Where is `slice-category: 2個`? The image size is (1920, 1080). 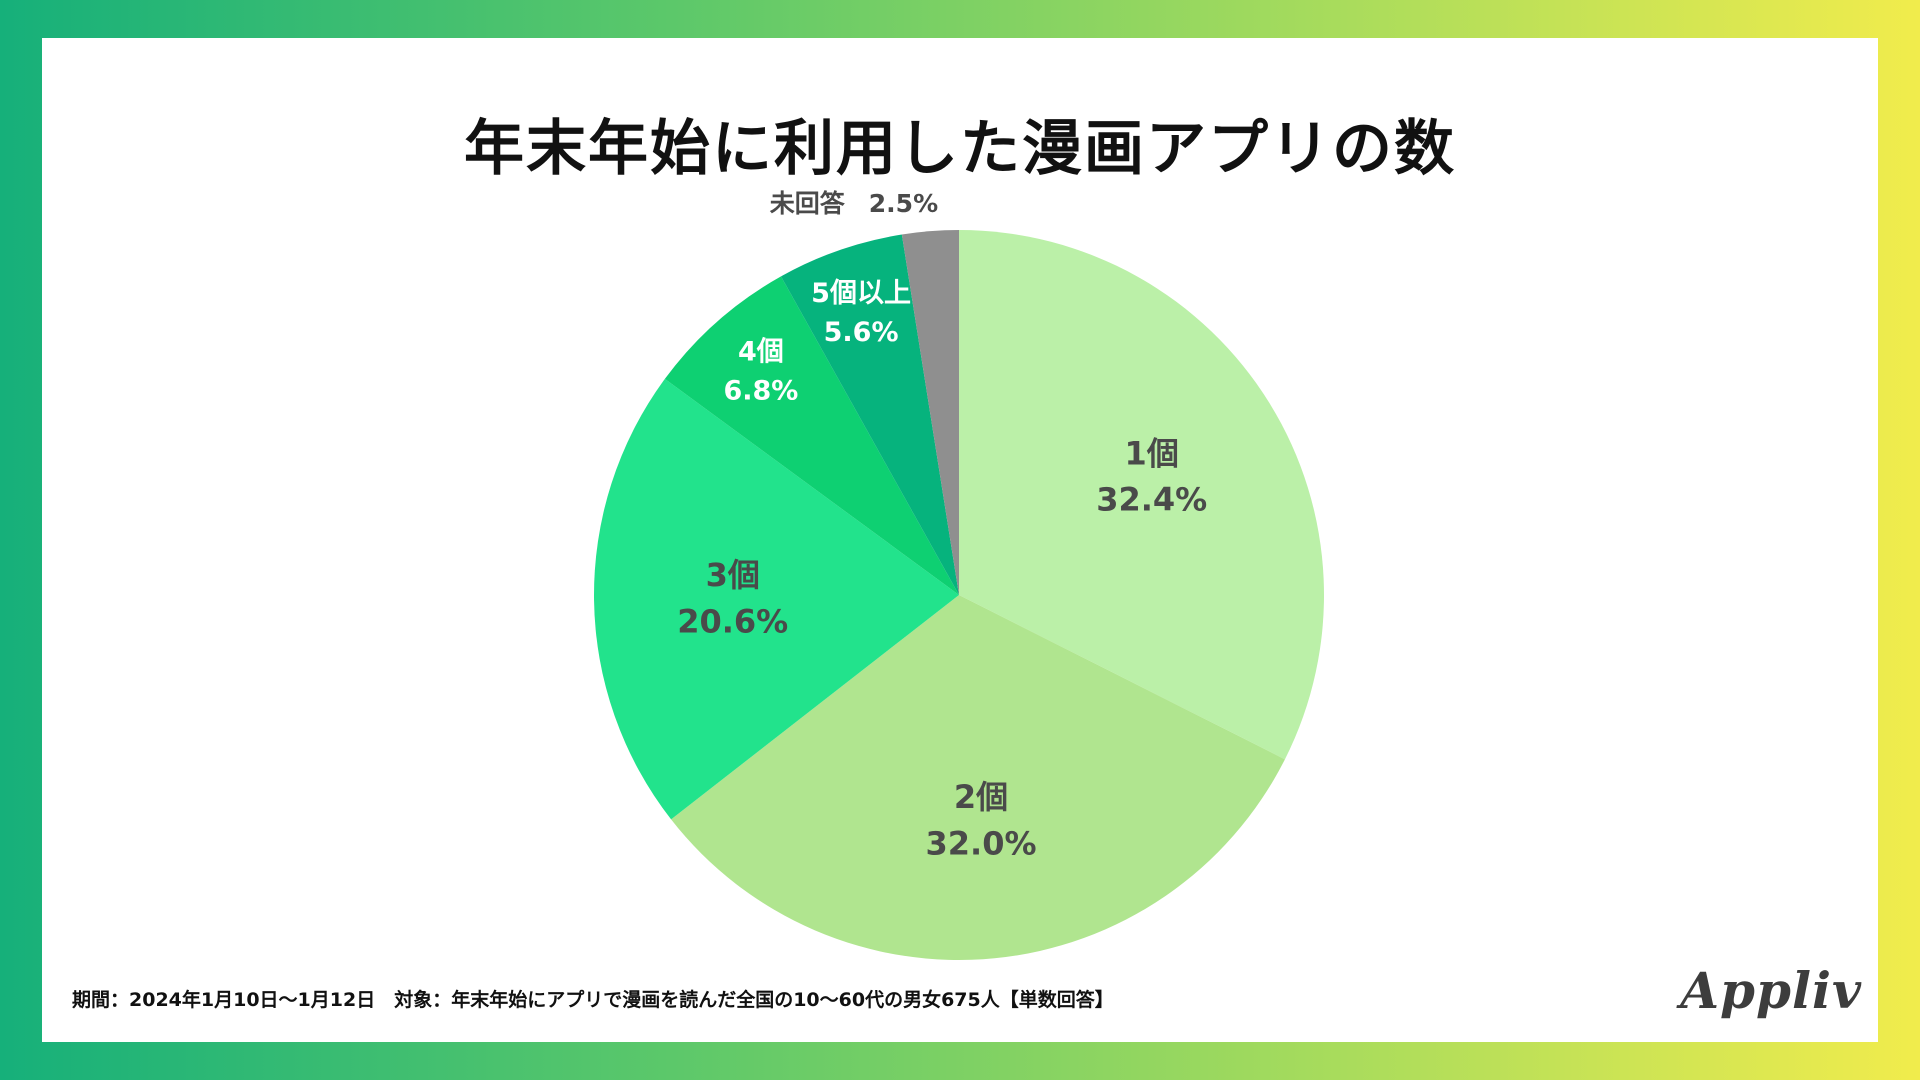 slice-category: 2個 is located at coordinates (981, 797).